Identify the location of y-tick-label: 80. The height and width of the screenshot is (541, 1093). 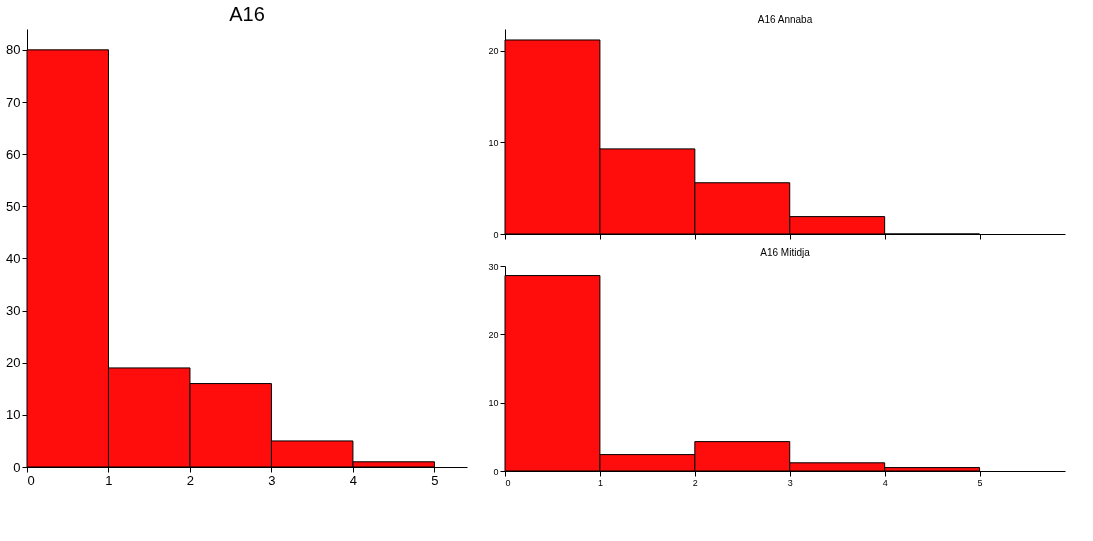
(13, 50).